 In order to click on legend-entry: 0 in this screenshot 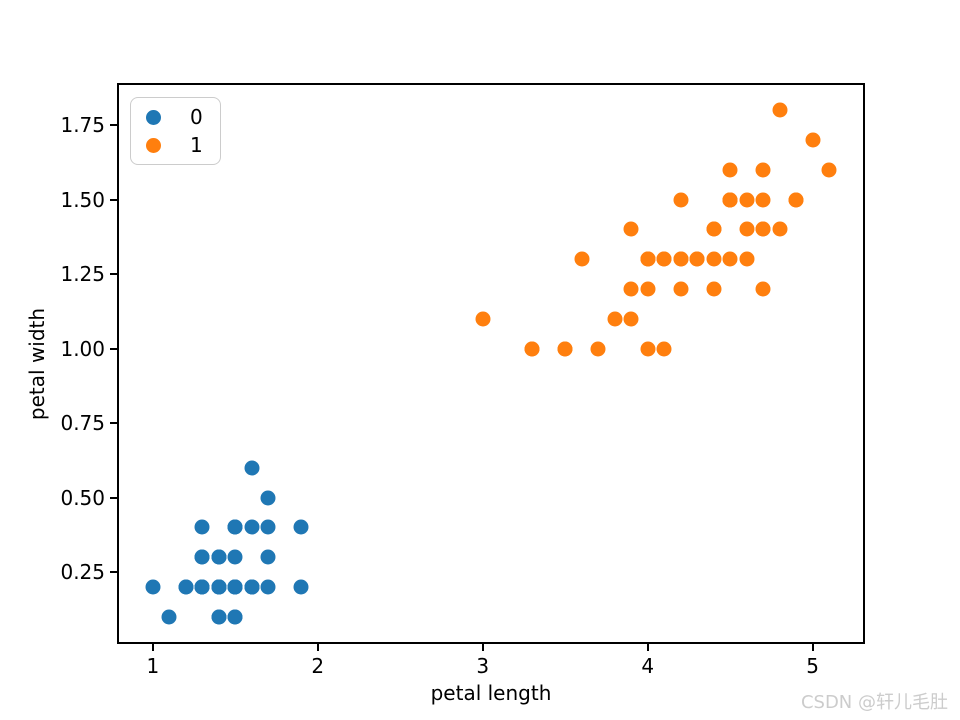, I will do `click(175, 117)`.